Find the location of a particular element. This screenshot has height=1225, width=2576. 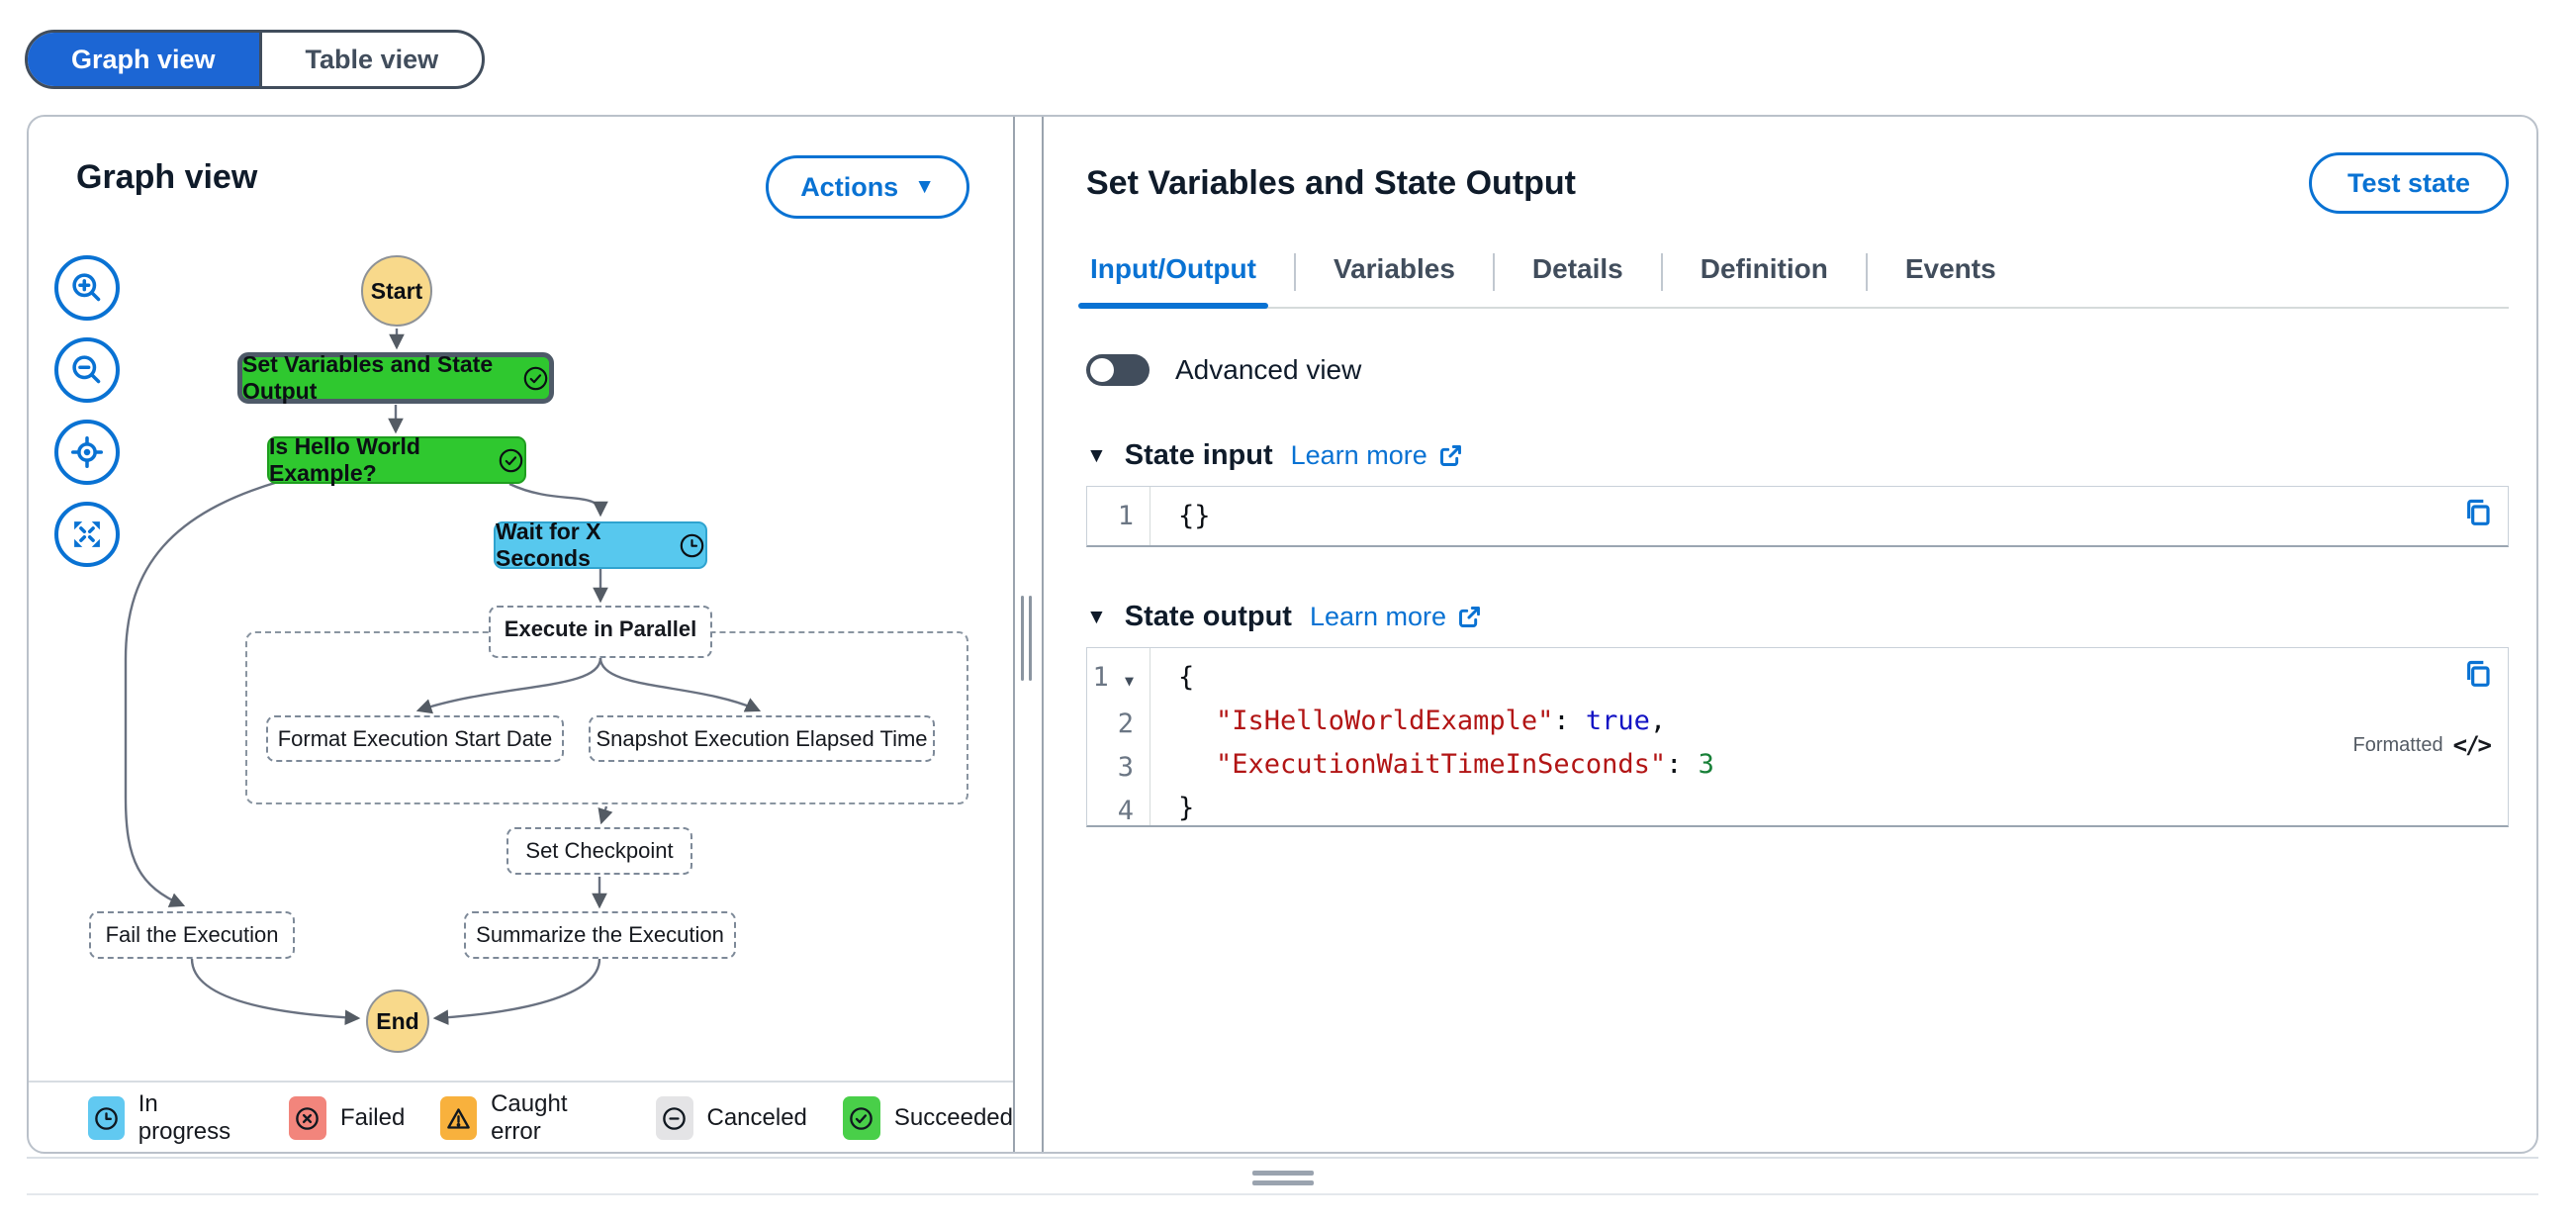

zoom-in-button is located at coordinates (87, 288).